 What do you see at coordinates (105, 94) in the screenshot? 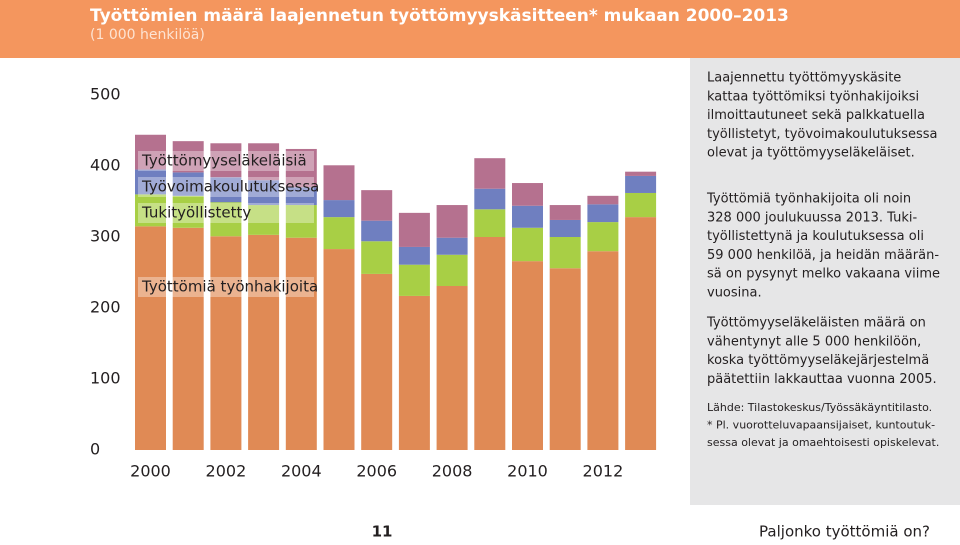
I see `y-tick-label: 500` at bounding box center [105, 94].